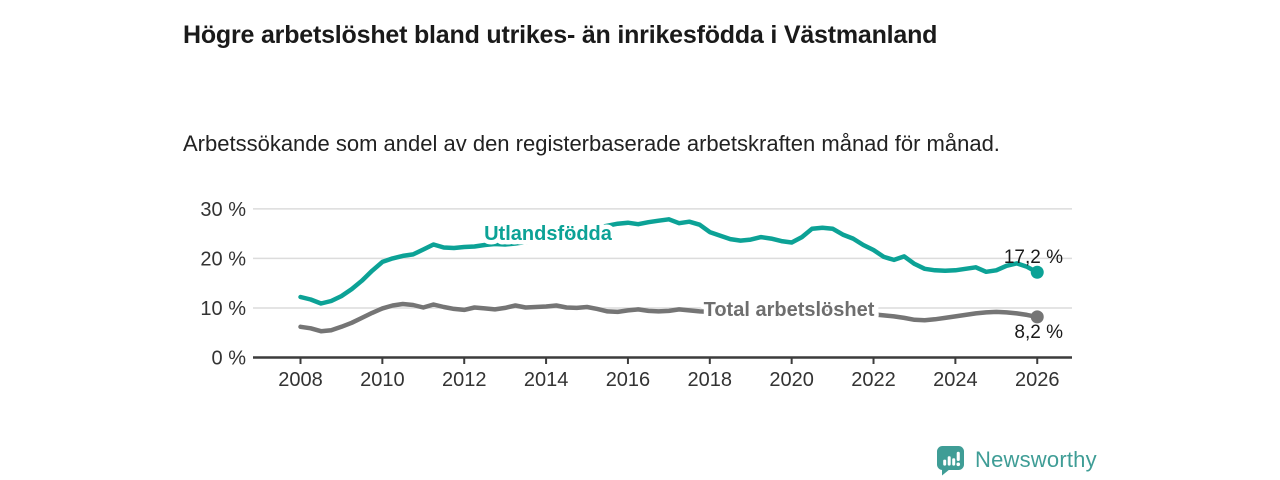 The height and width of the screenshot is (480, 1280). I want to click on y-tick-label: 0 %, so click(229, 359).